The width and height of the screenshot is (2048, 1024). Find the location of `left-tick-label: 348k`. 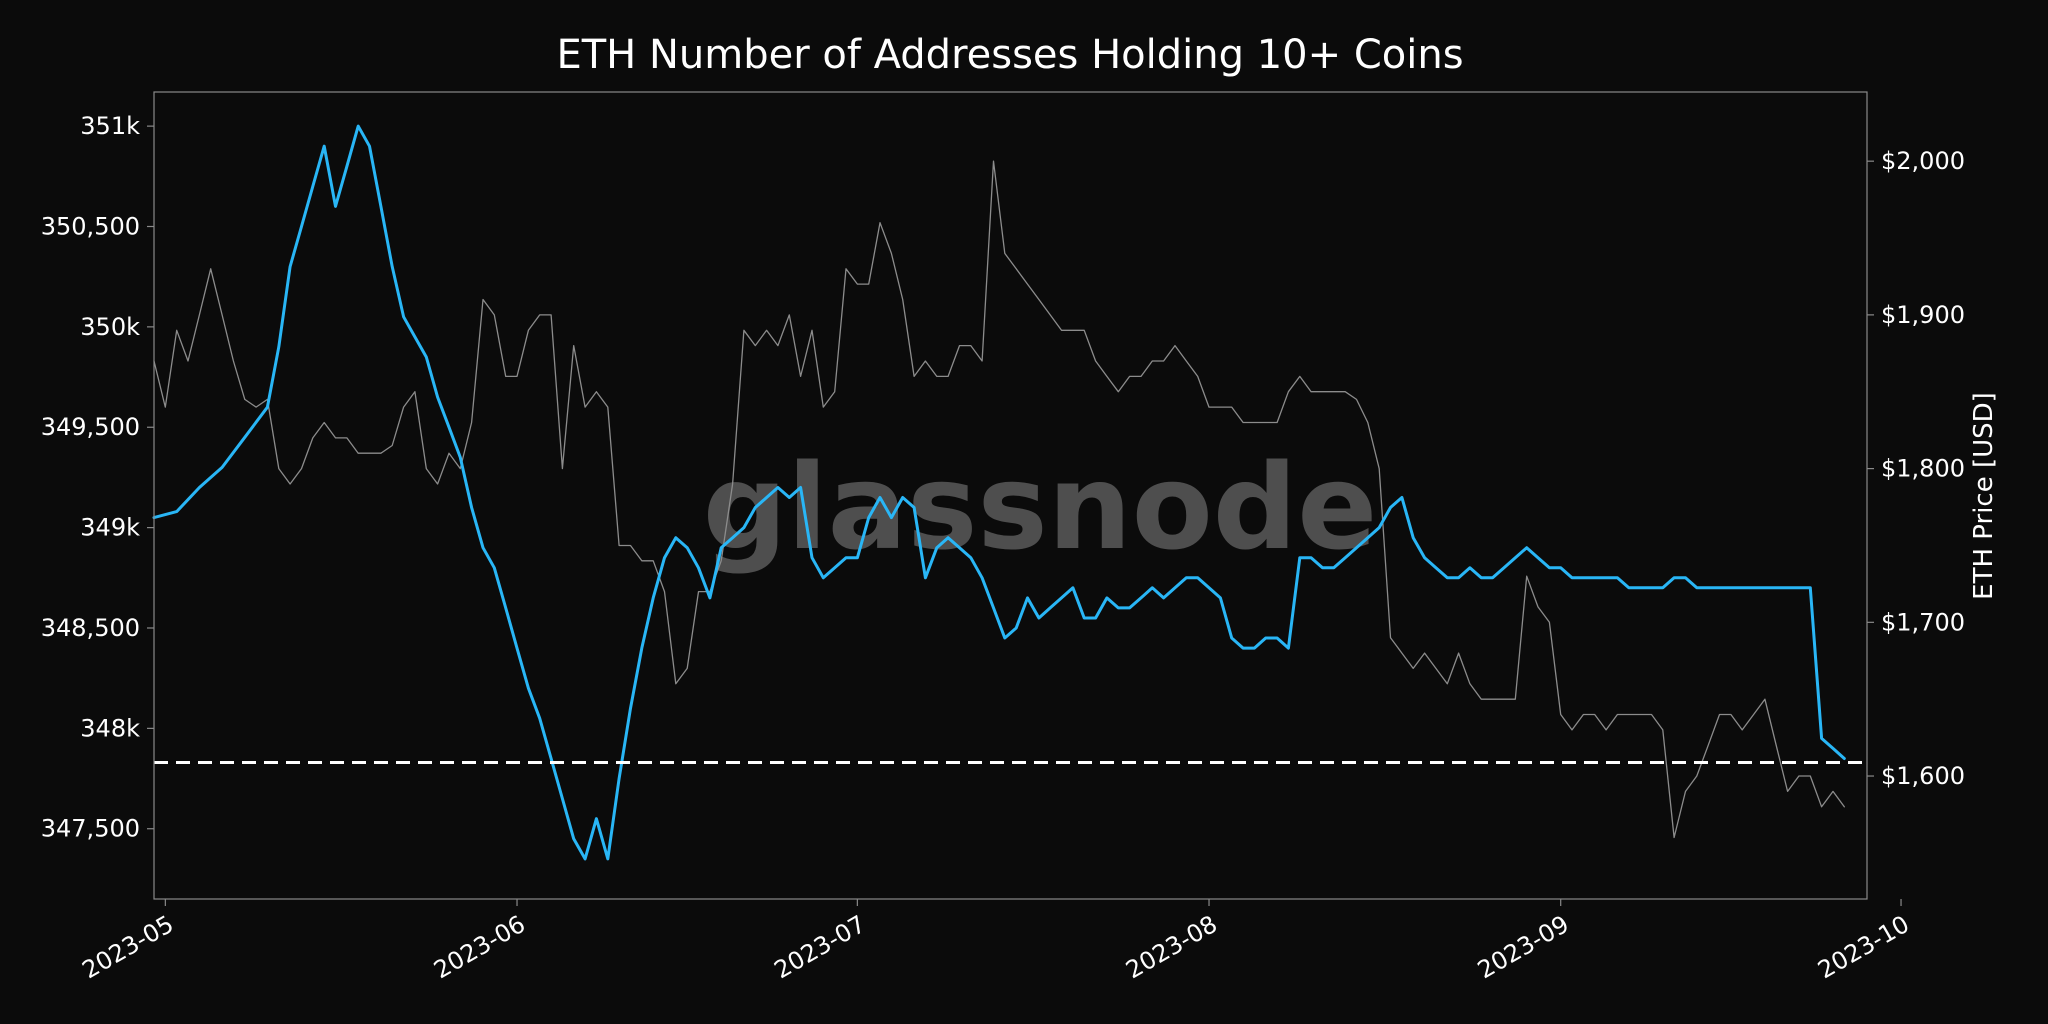

left-tick-label: 348k is located at coordinates (110, 728).